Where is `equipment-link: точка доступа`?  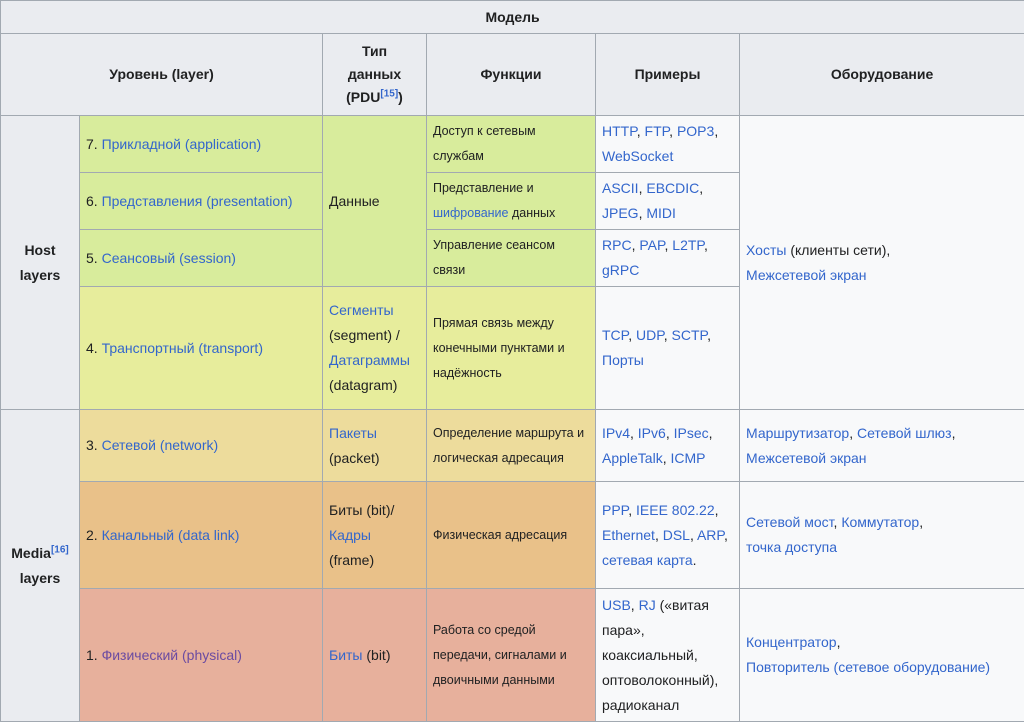
equipment-link: точка доступа is located at coordinates (791, 547).